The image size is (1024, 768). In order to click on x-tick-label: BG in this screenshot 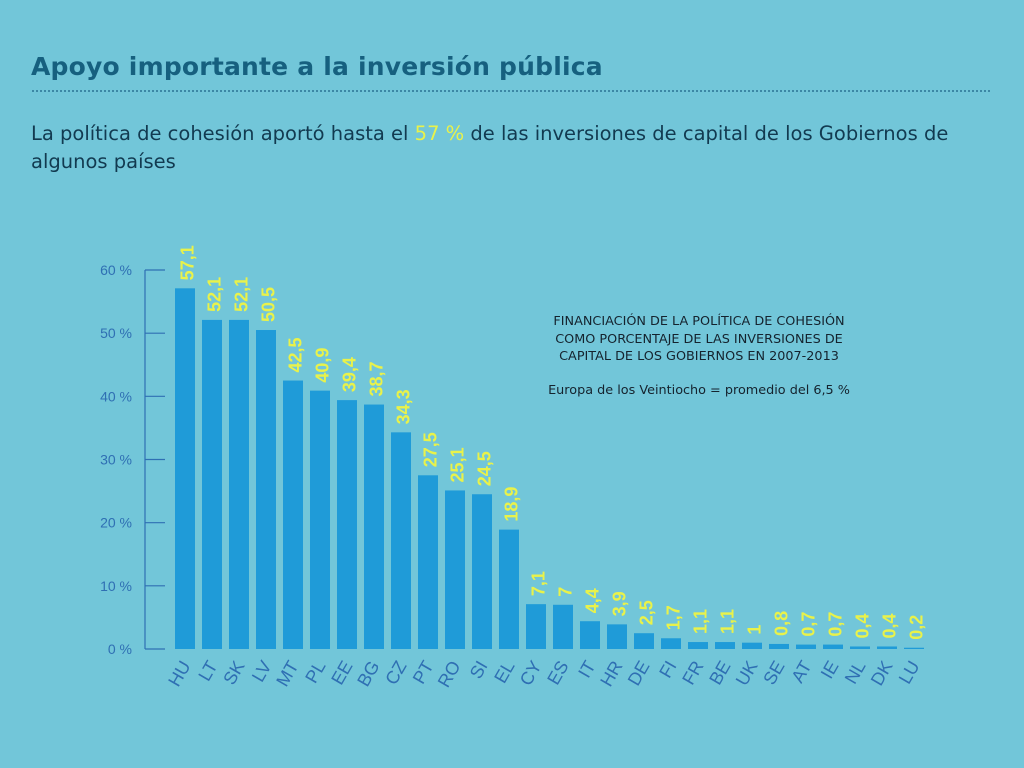, I will do `click(368, 673)`.